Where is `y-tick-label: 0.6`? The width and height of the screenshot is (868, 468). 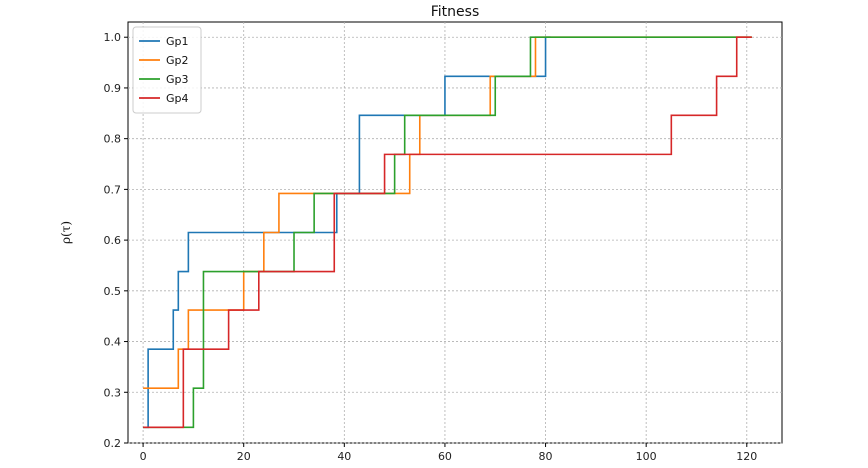
y-tick-label: 0.6 is located at coordinates (113, 240).